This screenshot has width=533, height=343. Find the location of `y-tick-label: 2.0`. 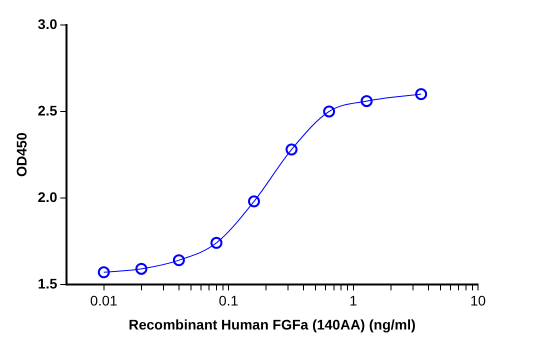

y-tick-label: 2.0 is located at coordinates (48, 196).